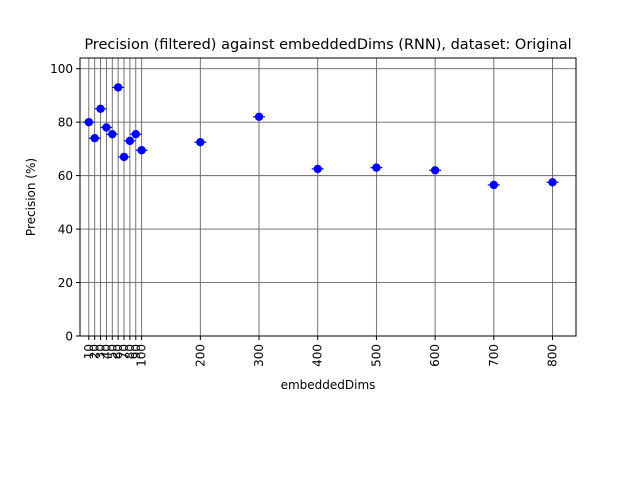  Describe the element at coordinates (376, 355) in the screenshot. I see `x-tick-label-13: 500` at that location.